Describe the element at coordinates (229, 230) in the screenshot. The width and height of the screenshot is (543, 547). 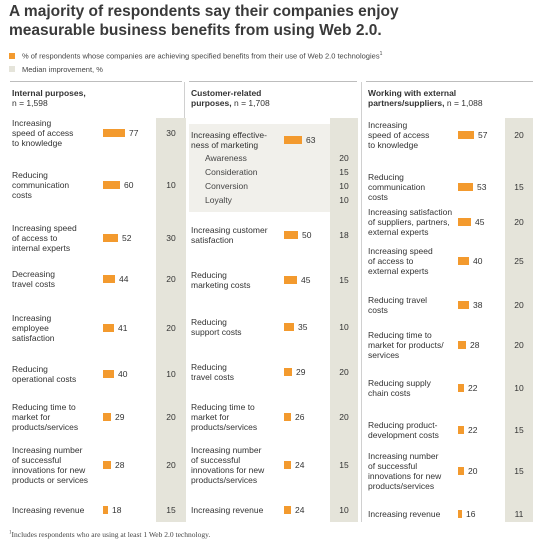
I see `panel-customer-row-label-line: Increasing customer` at that location.